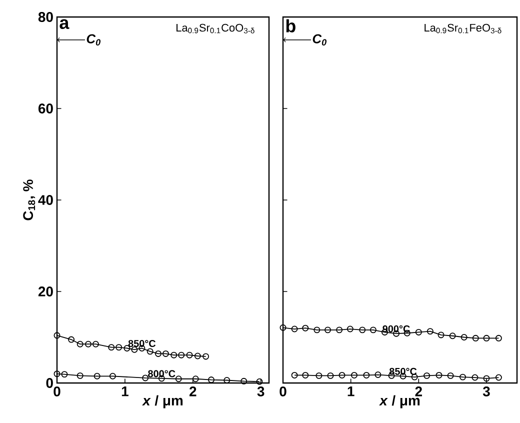 The height and width of the screenshot is (423, 520). Describe the element at coordinates (29, 200) in the screenshot. I see `y-axis-title: C$_{18}$, %` at that location.